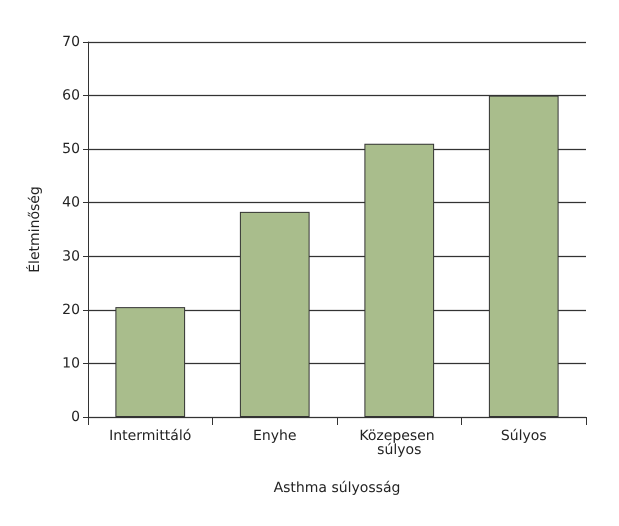 The image size is (619, 526). Describe the element at coordinates (71, 202) in the screenshot. I see `y-tick-label: 40` at that location.